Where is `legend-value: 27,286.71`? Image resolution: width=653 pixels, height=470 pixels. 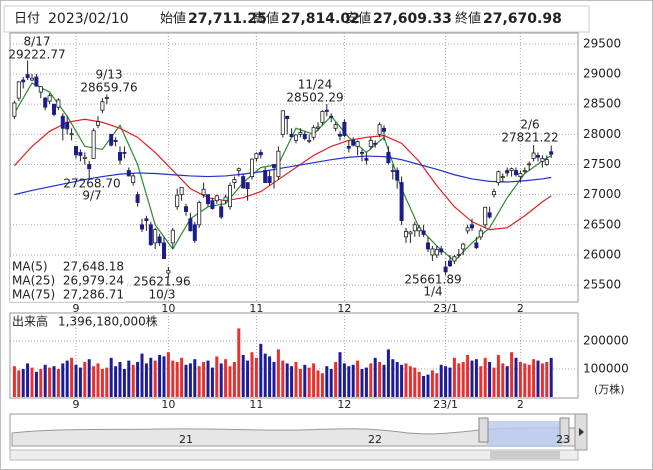
legend-value: 27,286.71 is located at coordinates (93, 295).